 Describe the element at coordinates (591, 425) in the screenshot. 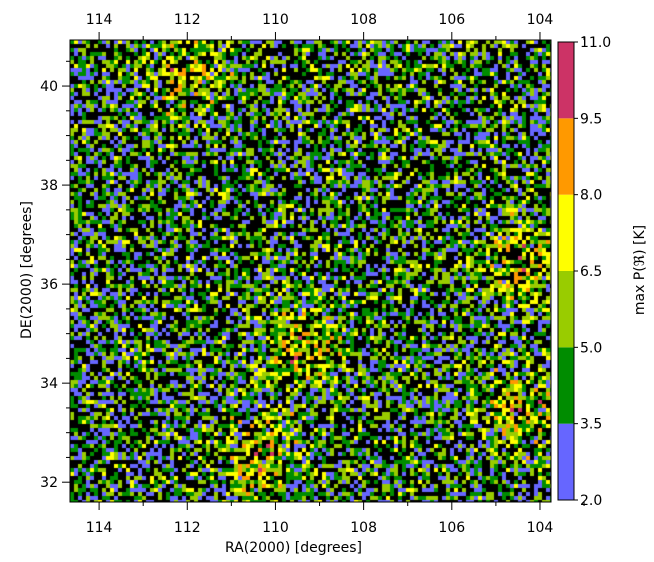

I see `colorbar-tick-label: 3.5` at that location.